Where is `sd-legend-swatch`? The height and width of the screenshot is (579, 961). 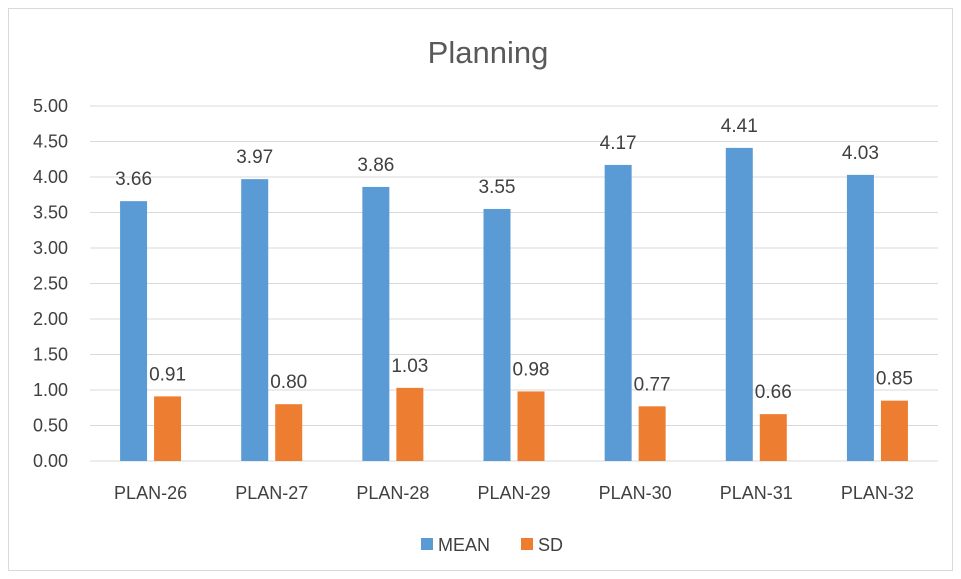 sd-legend-swatch is located at coordinates (527, 544).